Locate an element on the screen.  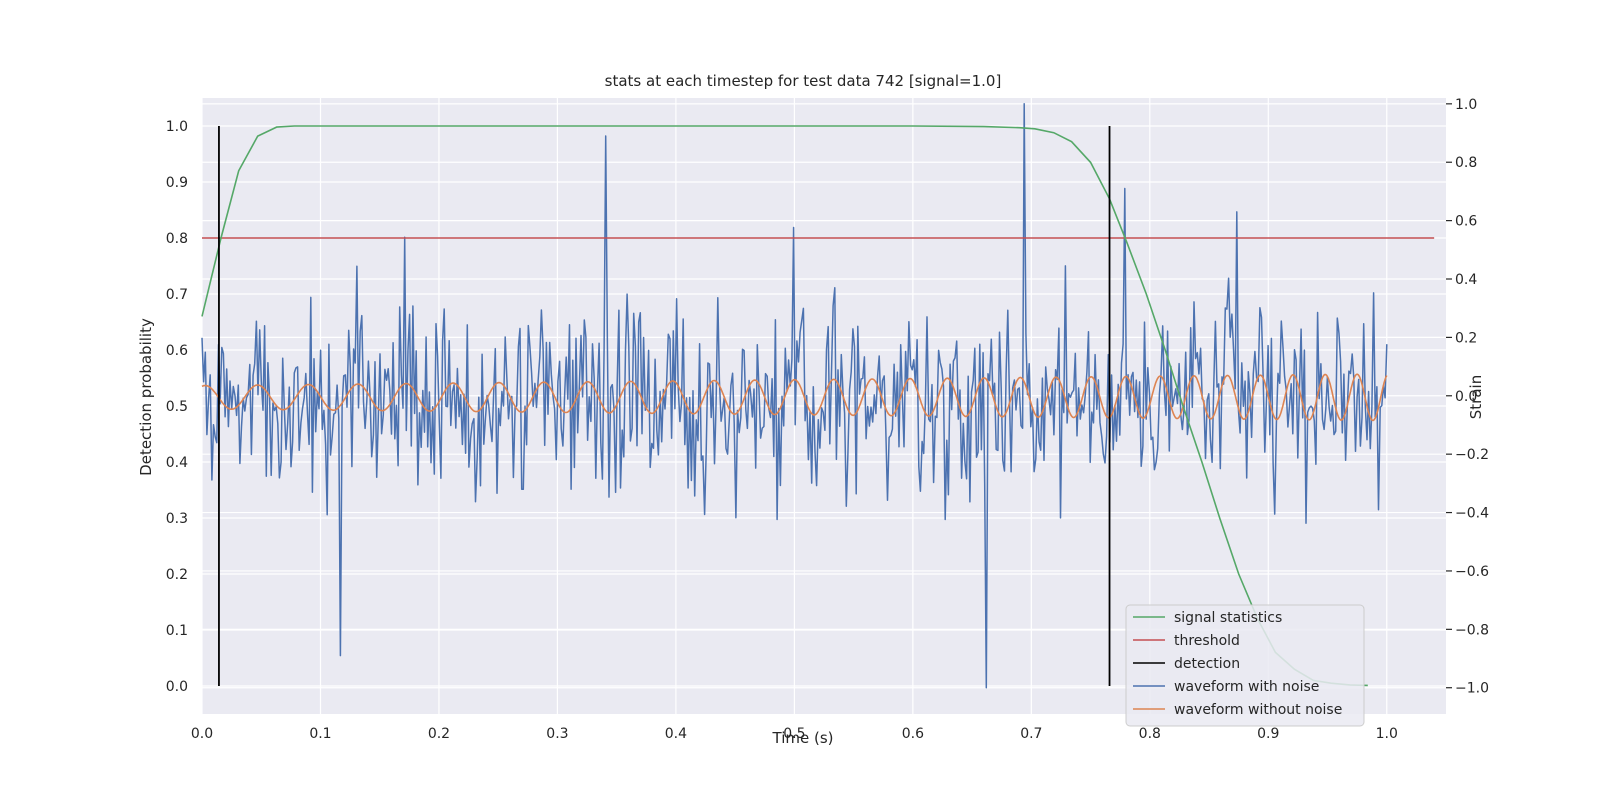
y2-tick-label: 0.2 is located at coordinates (1466, 338).